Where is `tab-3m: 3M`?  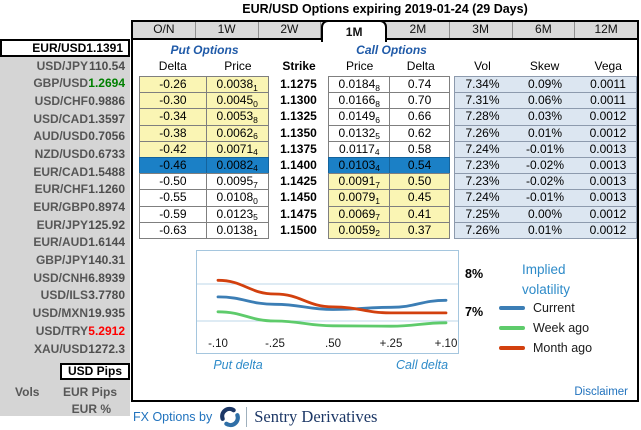 tab-3m: 3M is located at coordinates (481, 30).